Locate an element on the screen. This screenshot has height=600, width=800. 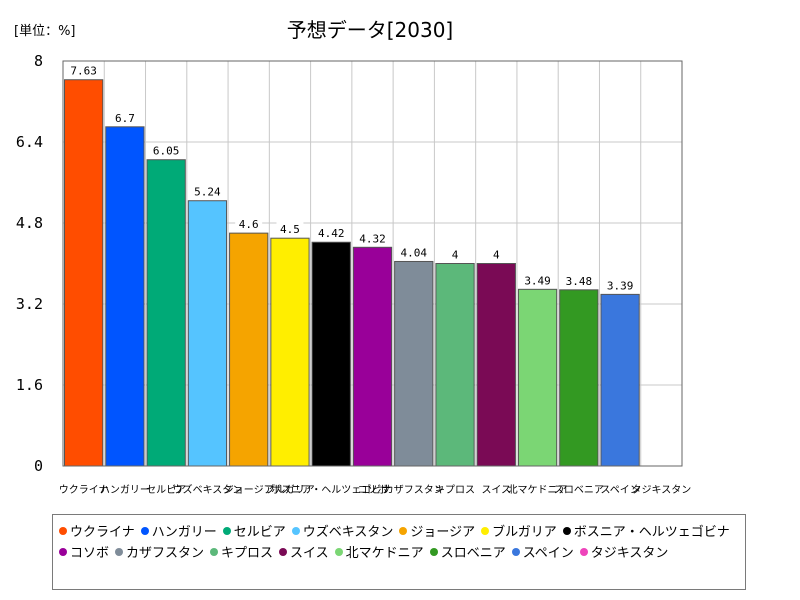
legend-label: スロベニア is located at coordinates (473, 553).